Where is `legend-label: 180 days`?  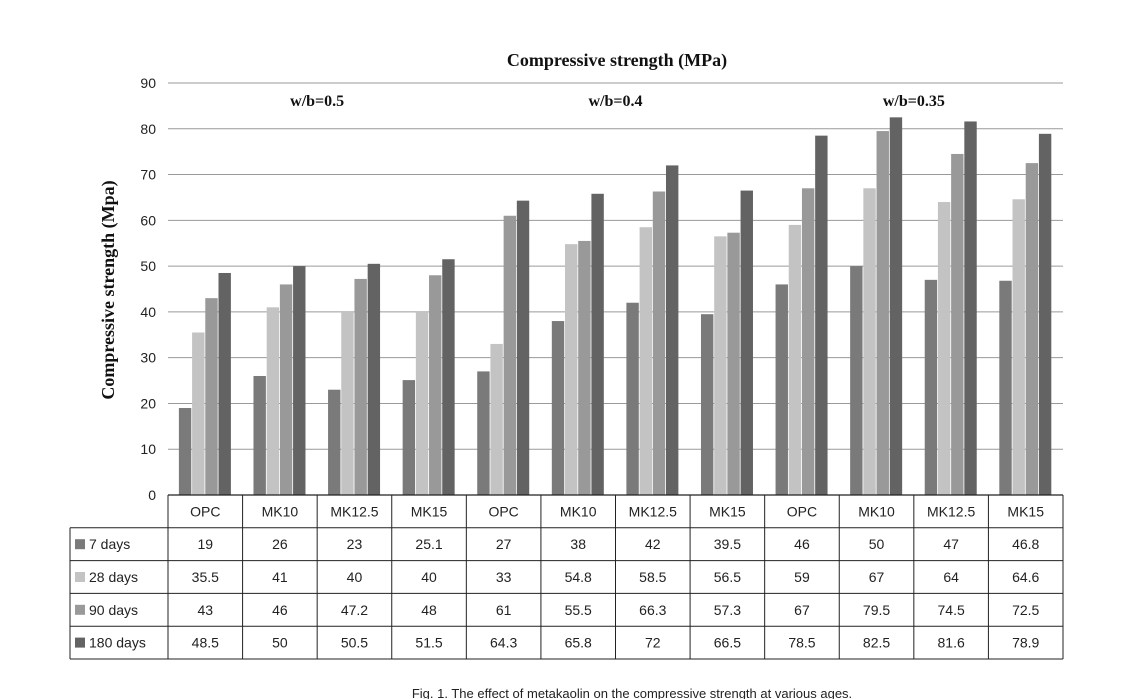 legend-label: 180 days is located at coordinates (117, 643).